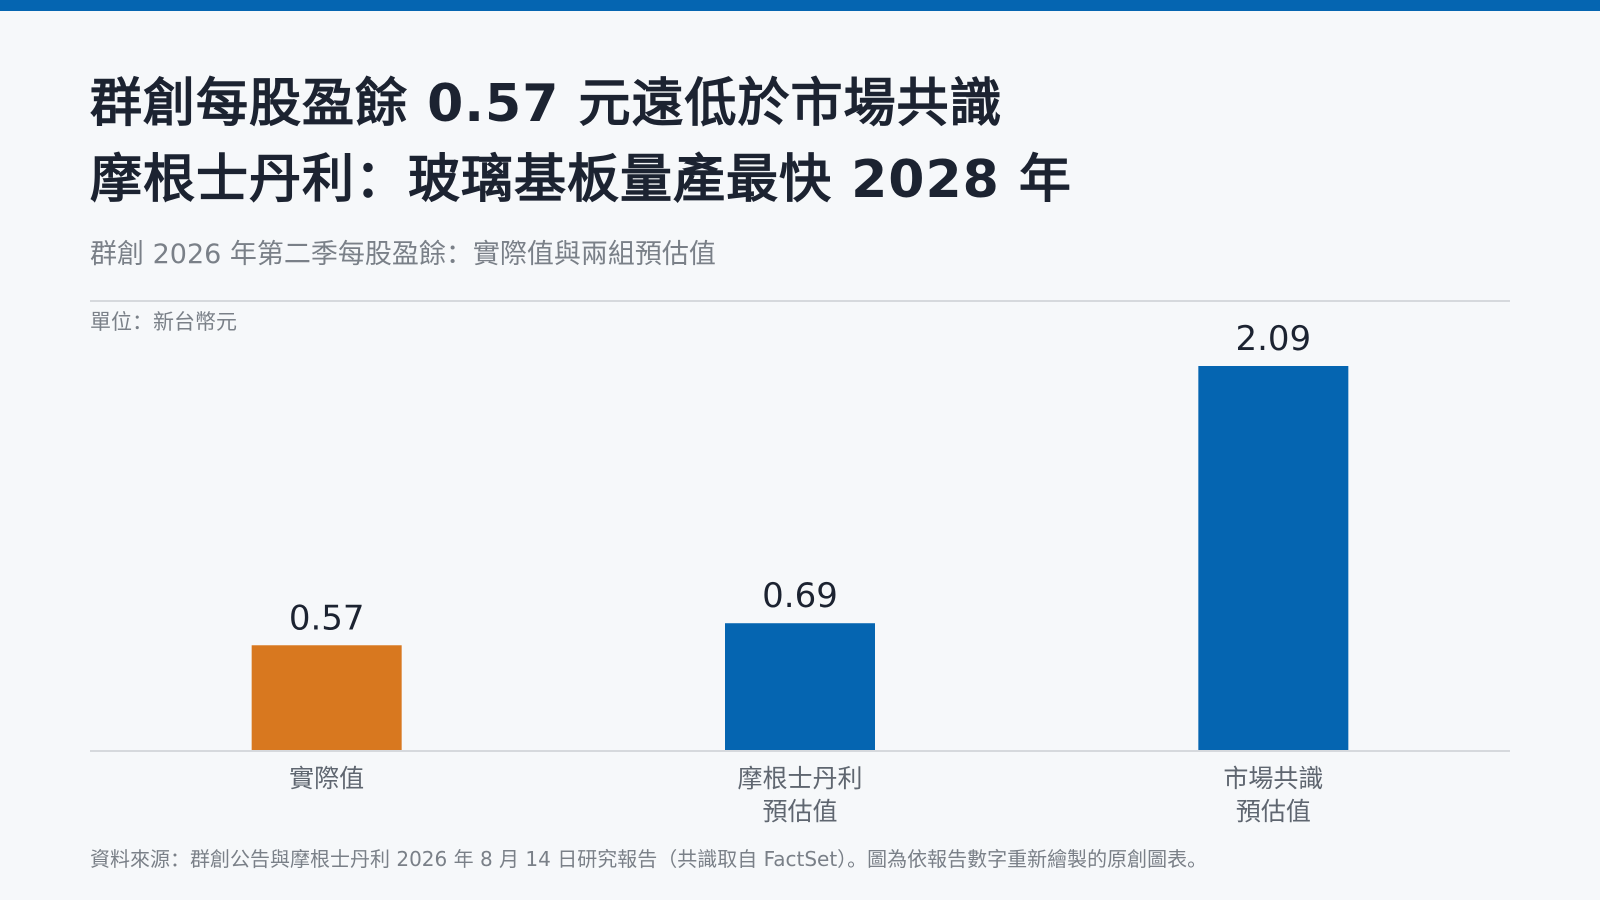 This screenshot has height=900, width=1600. What do you see at coordinates (800, 301) in the screenshot?
I see `header-divider` at bounding box center [800, 301].